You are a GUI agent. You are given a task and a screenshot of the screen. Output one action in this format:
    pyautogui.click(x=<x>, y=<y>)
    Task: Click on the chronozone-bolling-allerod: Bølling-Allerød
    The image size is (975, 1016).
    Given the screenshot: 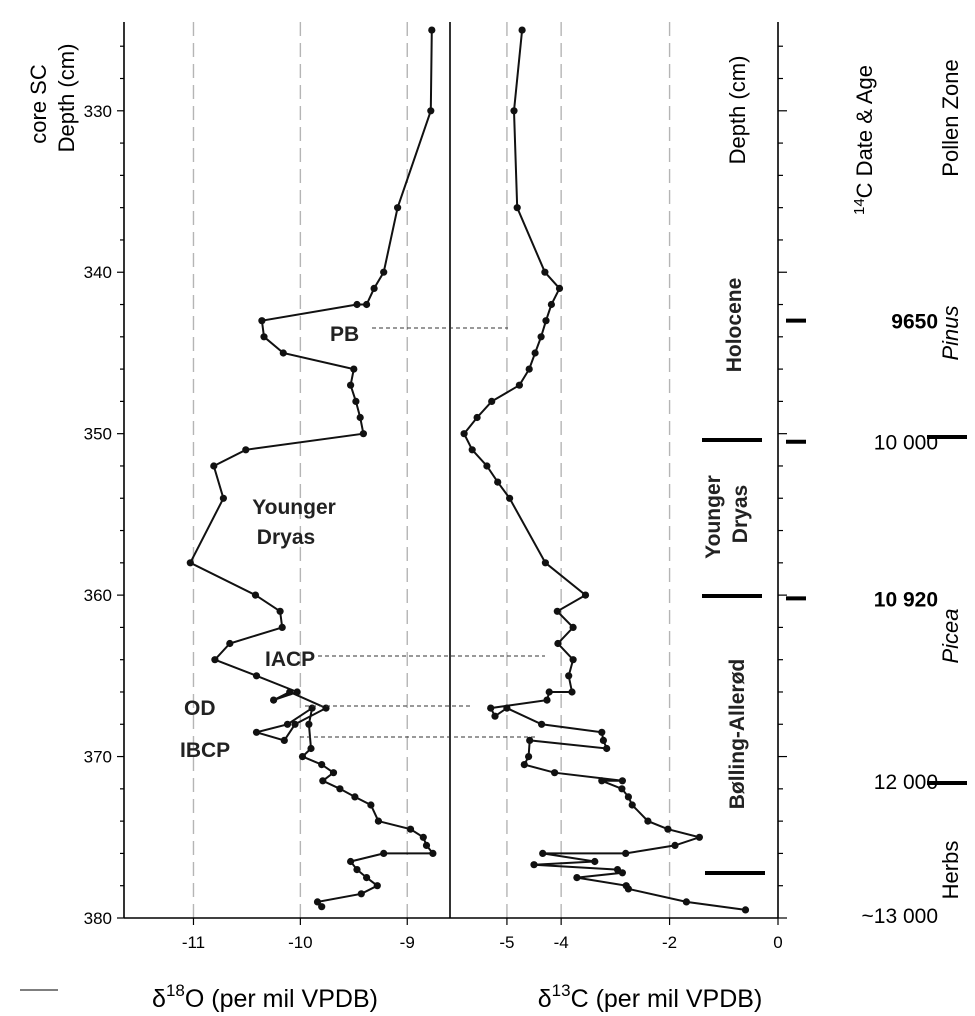 What is the action you would take?
    pyautogui.click(x=737, y=734)
    